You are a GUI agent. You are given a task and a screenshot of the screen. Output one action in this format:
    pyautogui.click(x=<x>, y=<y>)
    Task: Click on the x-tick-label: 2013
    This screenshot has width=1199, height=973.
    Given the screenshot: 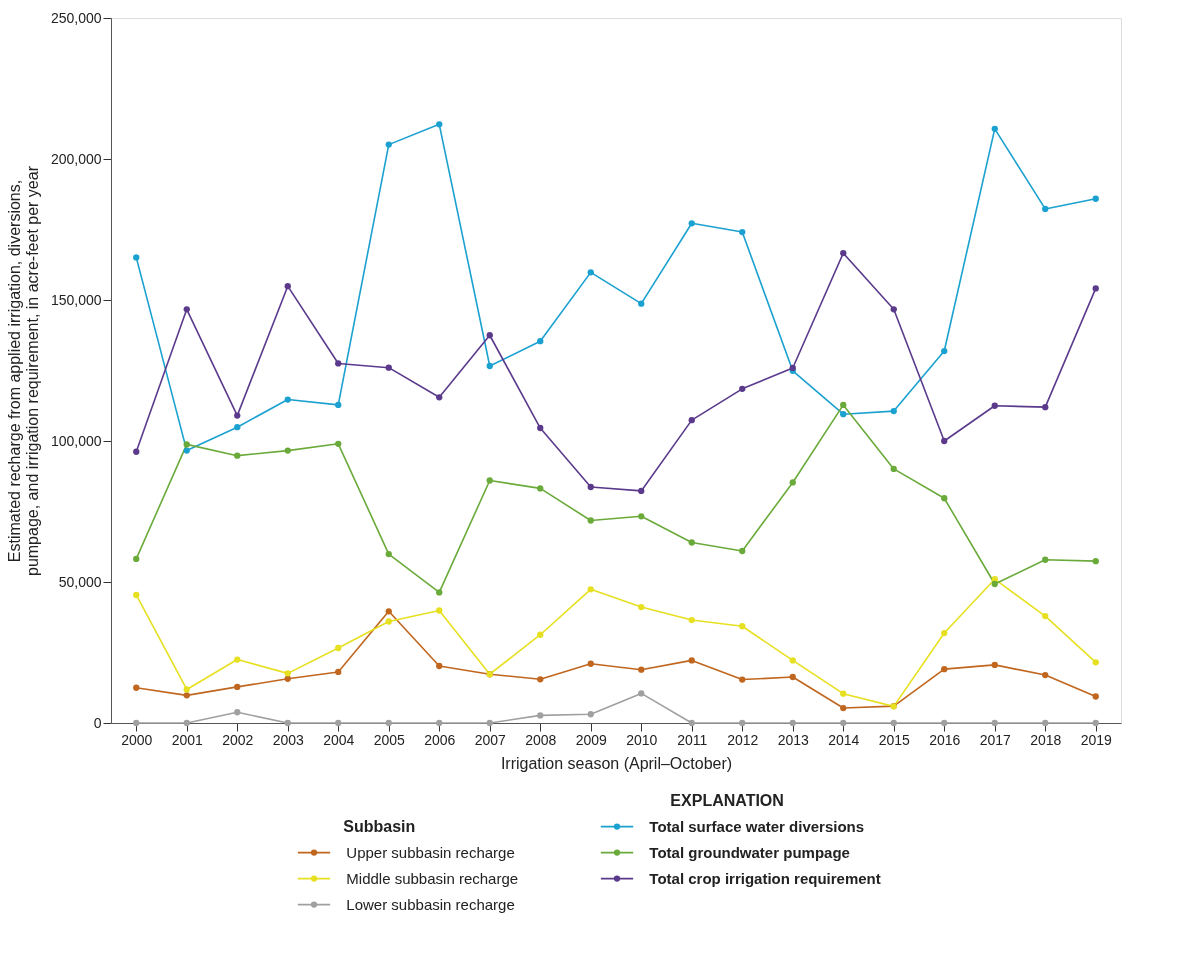 What is the action you would take?
    pyautogui.click(x=793, y=739)
    